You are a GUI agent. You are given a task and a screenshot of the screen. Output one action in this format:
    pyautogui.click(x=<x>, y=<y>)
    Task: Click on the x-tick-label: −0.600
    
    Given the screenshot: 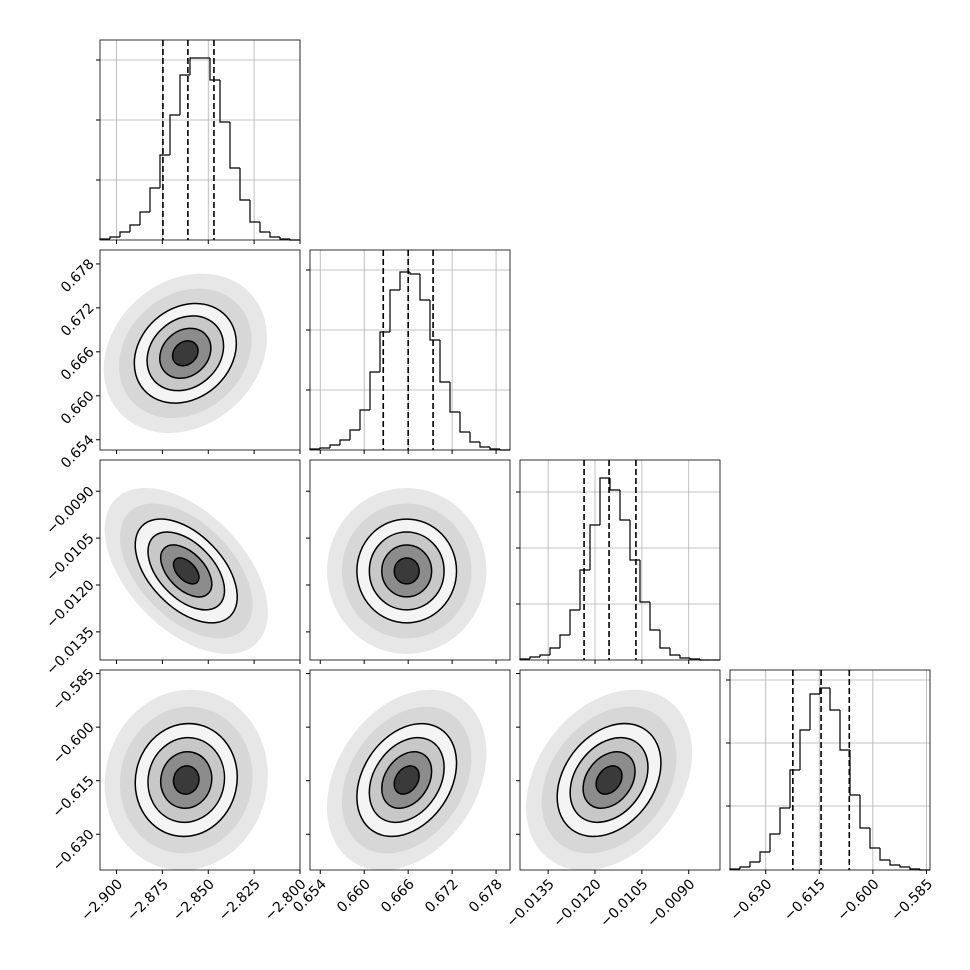 What is the action you would take?
    pyautogui.click(x=859, y=900)
    